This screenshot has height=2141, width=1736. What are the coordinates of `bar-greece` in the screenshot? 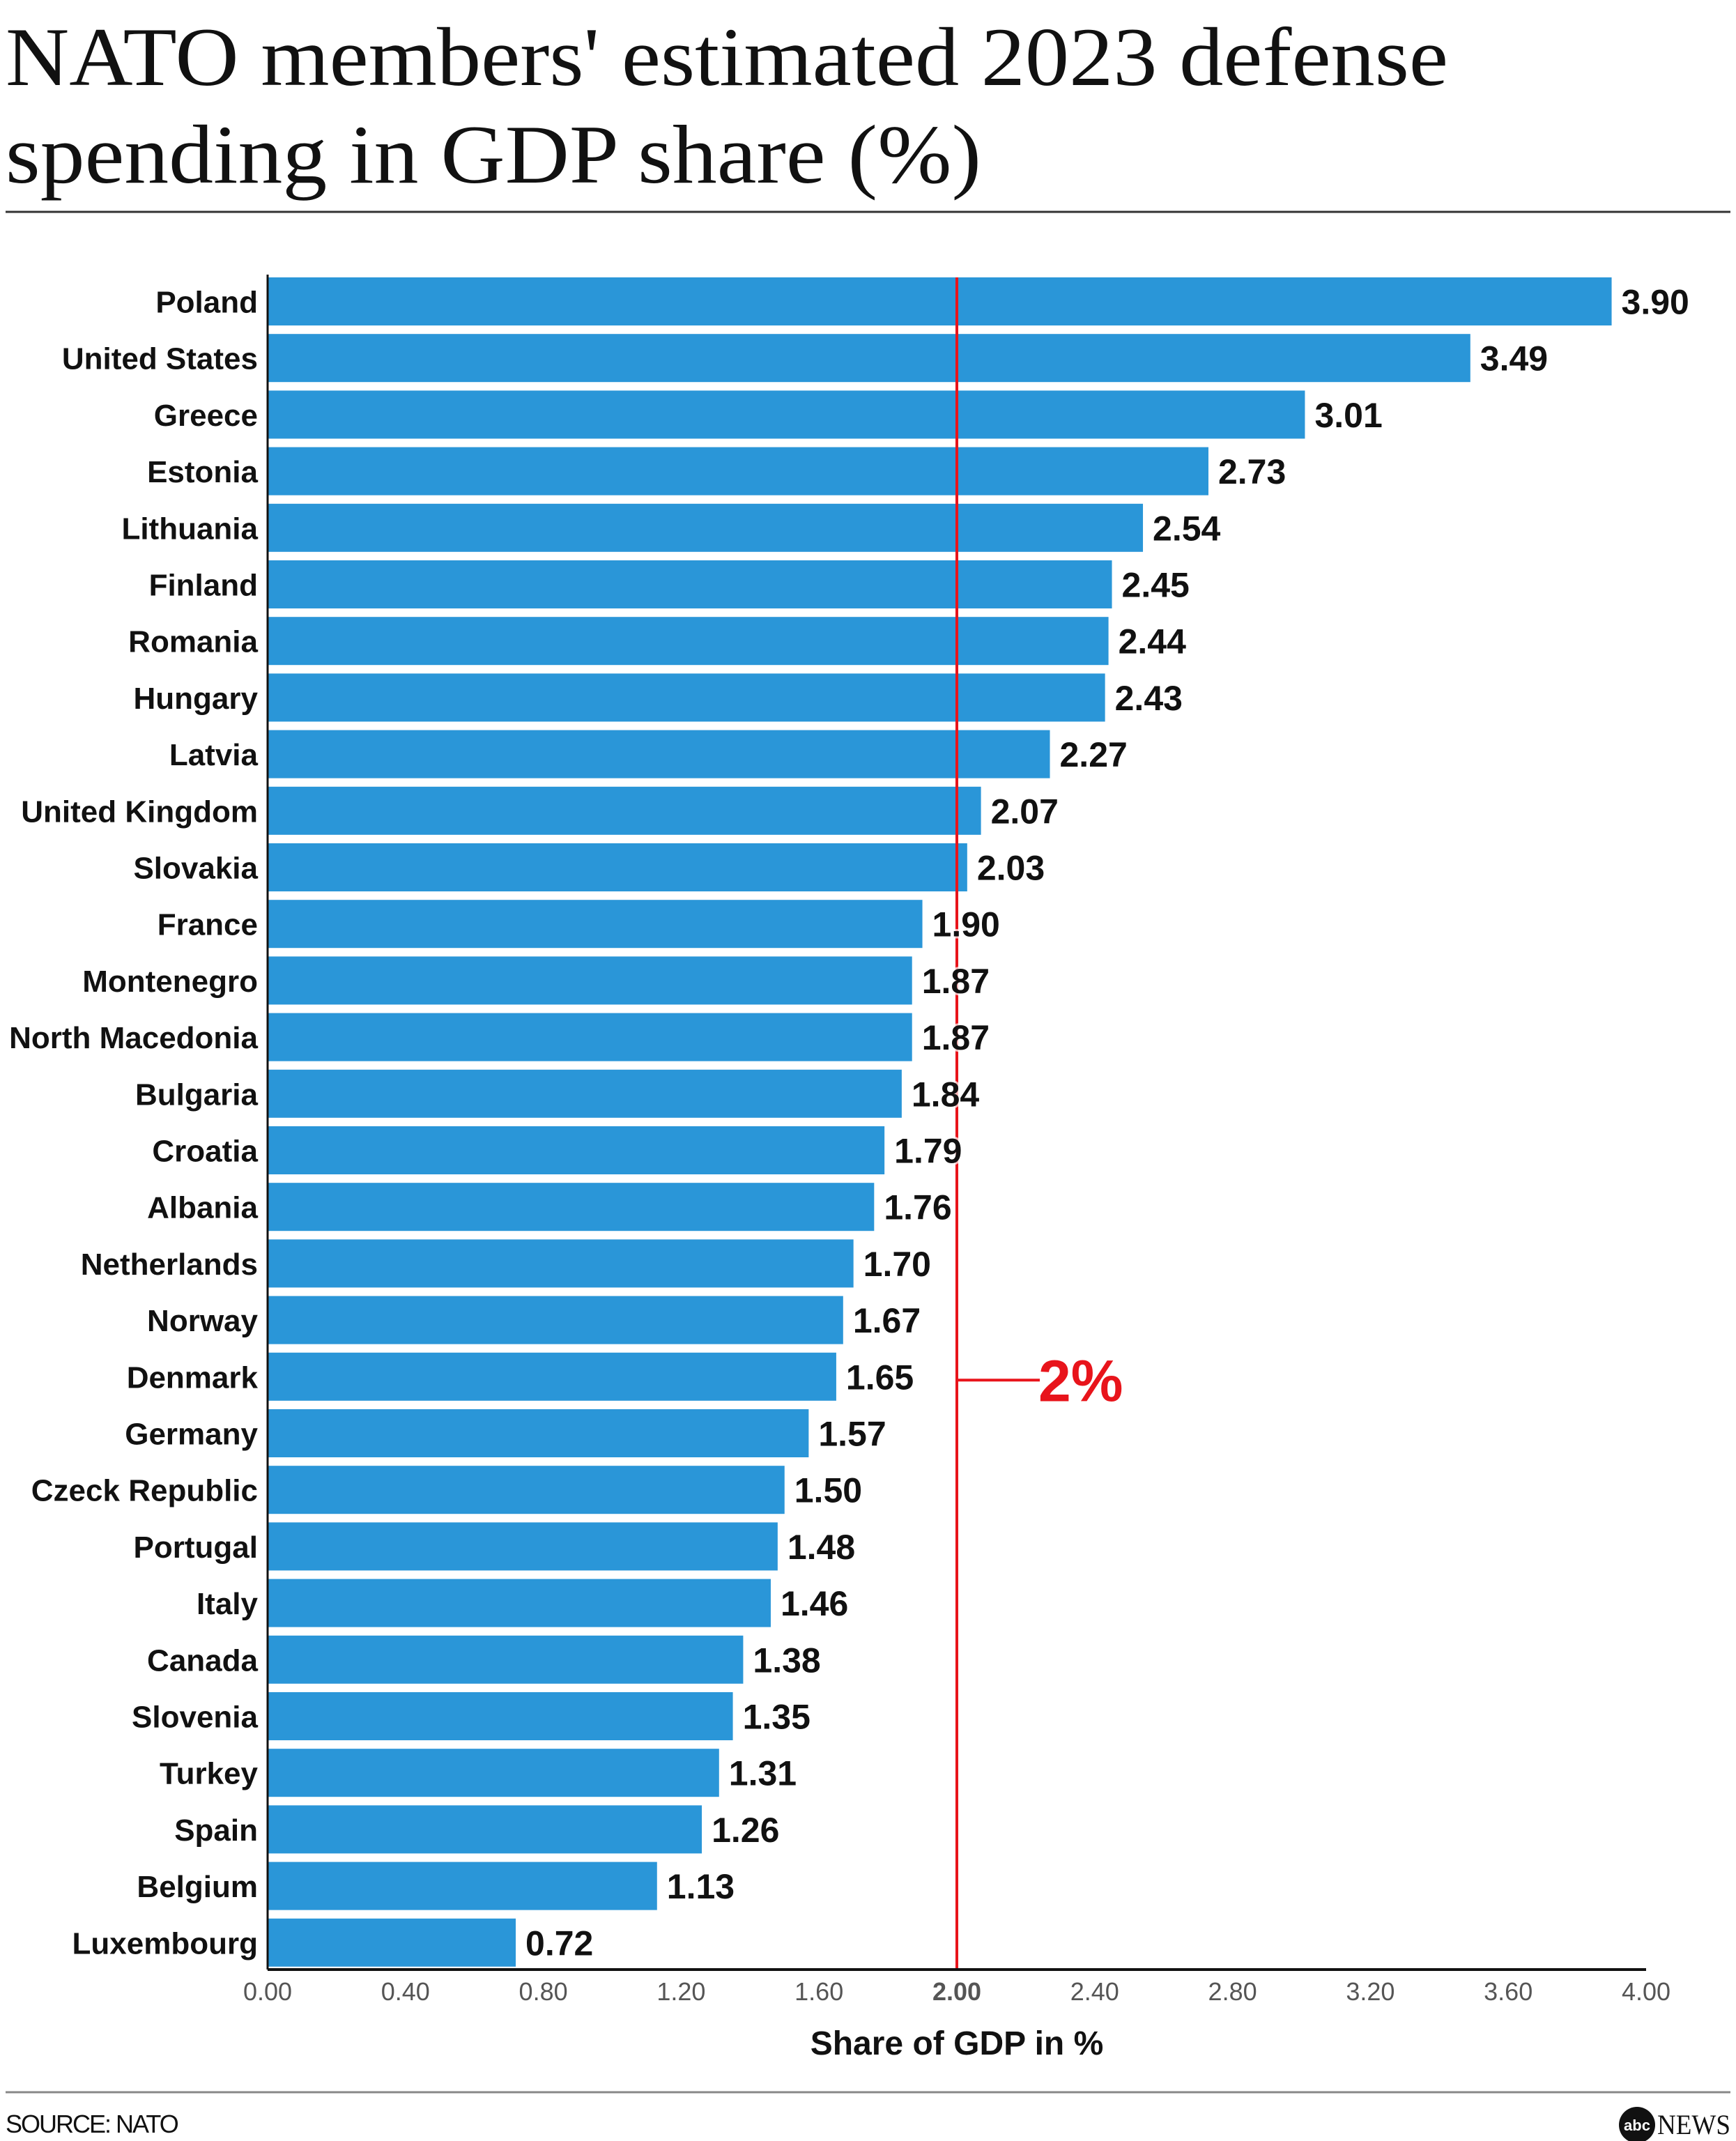 It's located at (787, 414).